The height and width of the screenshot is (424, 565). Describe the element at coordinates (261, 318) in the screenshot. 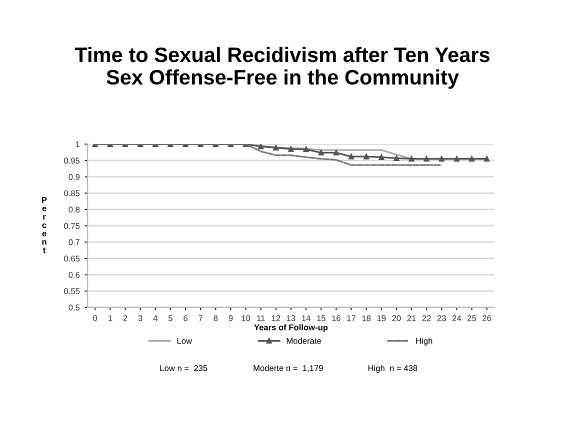

I see `x-tick-label: 11` at that location.